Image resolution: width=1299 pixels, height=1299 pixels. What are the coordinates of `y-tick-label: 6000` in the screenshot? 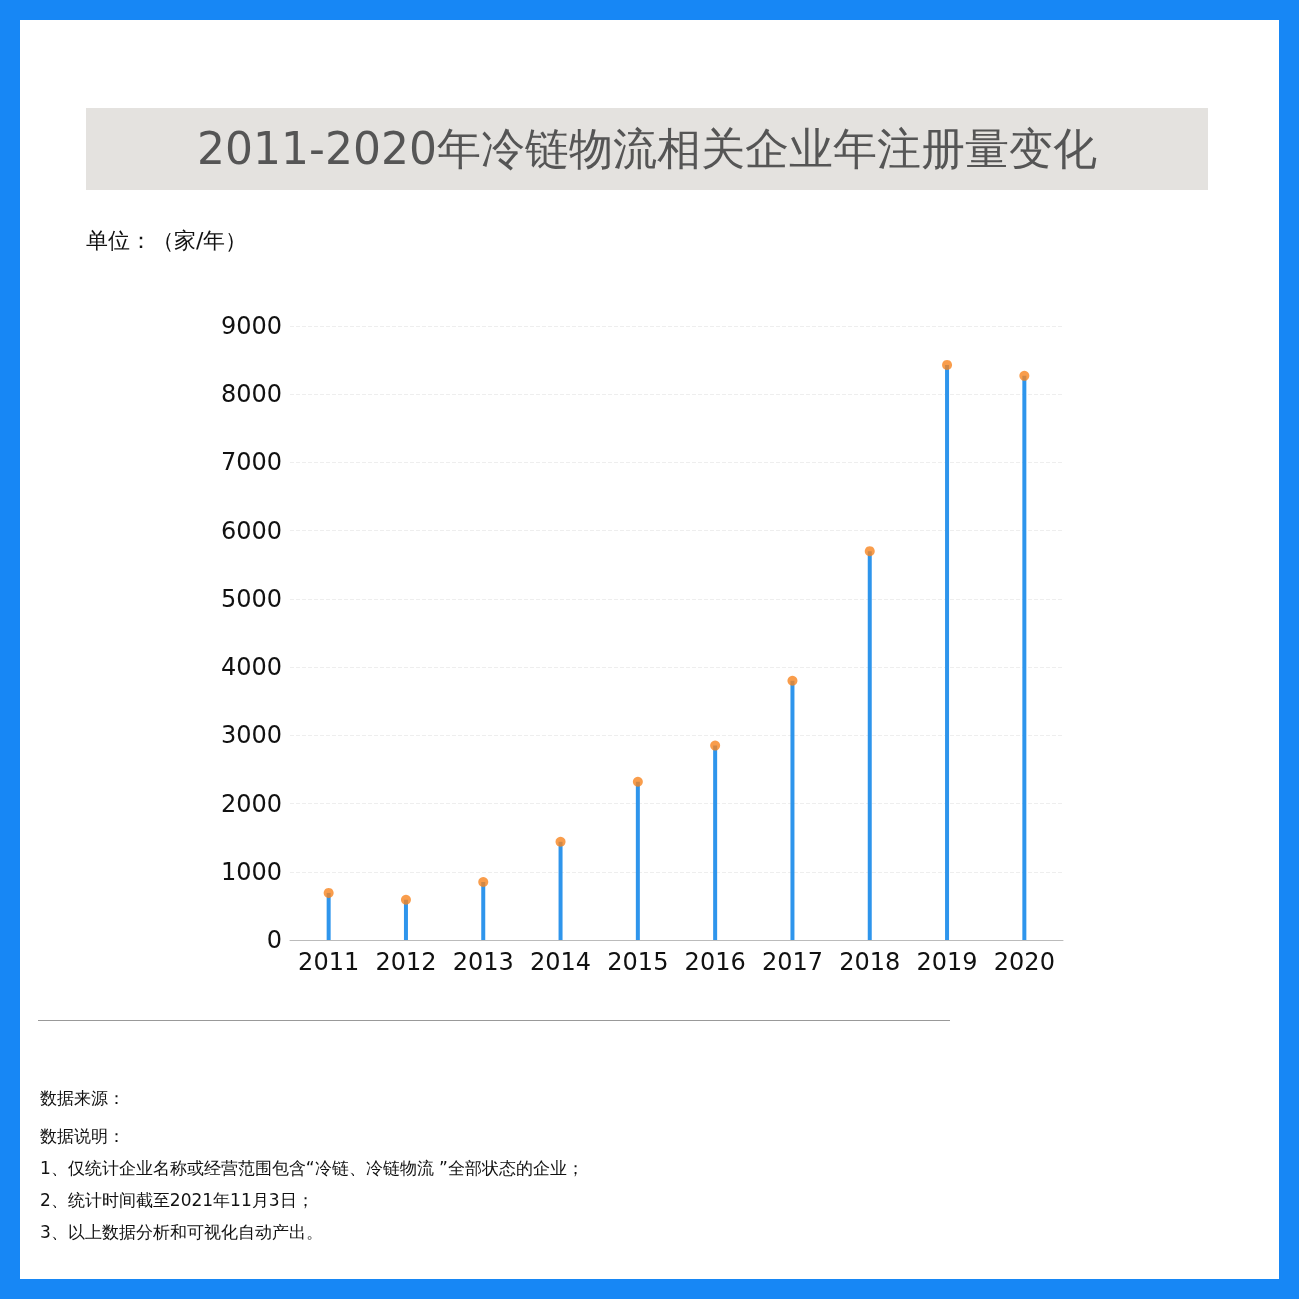 It's located at (251, 530).